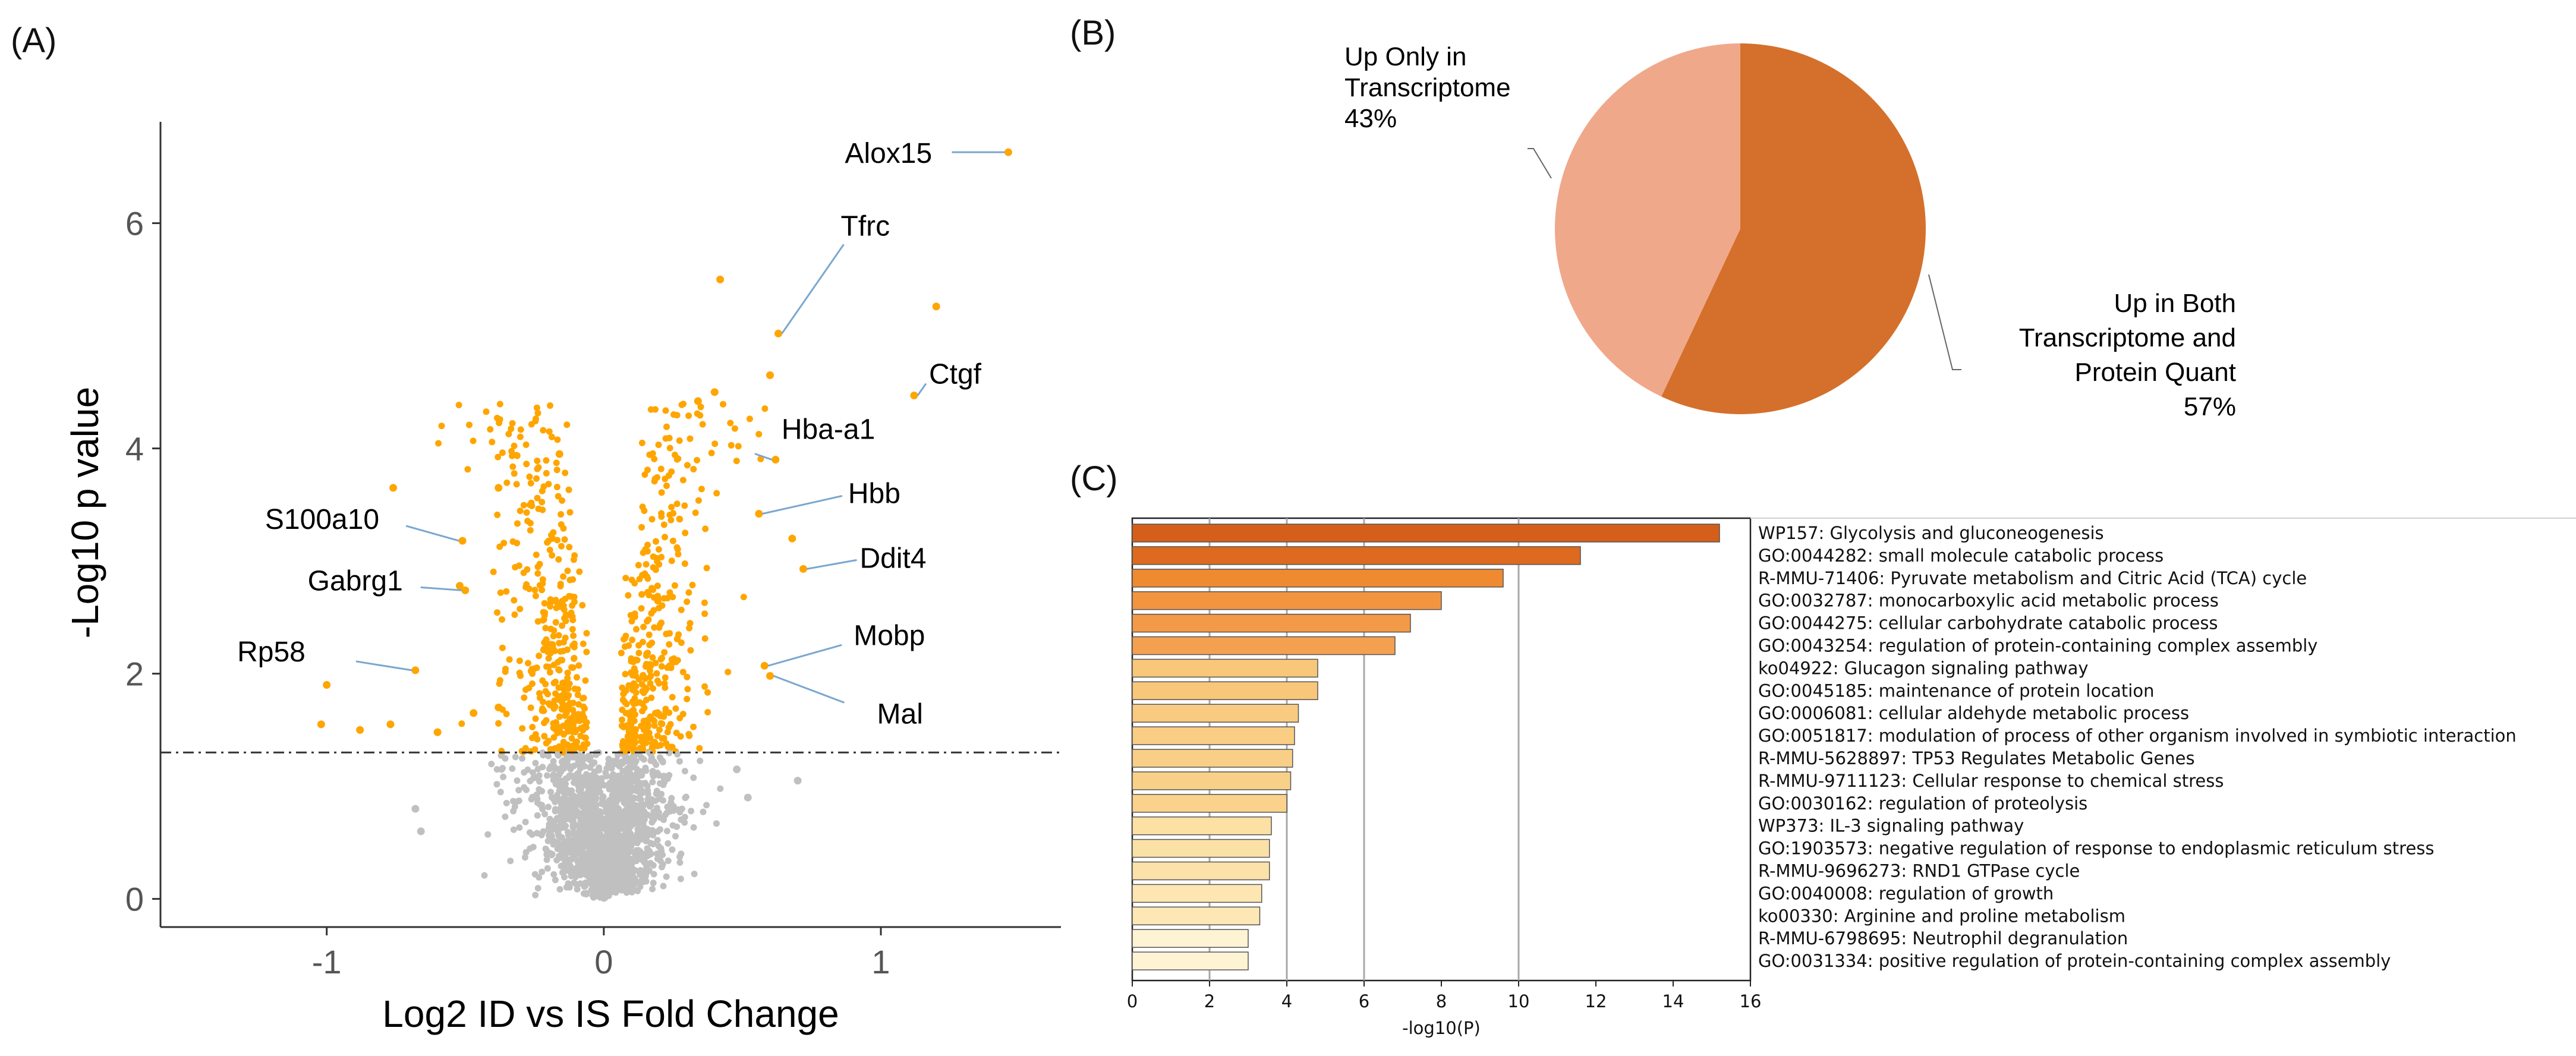 This screenshot has width=2576, height=1056. Describe the element at coordinates (1428, 88) in the screenshot. I see `pie-label-transcriptome: Transcriptome` at that location.